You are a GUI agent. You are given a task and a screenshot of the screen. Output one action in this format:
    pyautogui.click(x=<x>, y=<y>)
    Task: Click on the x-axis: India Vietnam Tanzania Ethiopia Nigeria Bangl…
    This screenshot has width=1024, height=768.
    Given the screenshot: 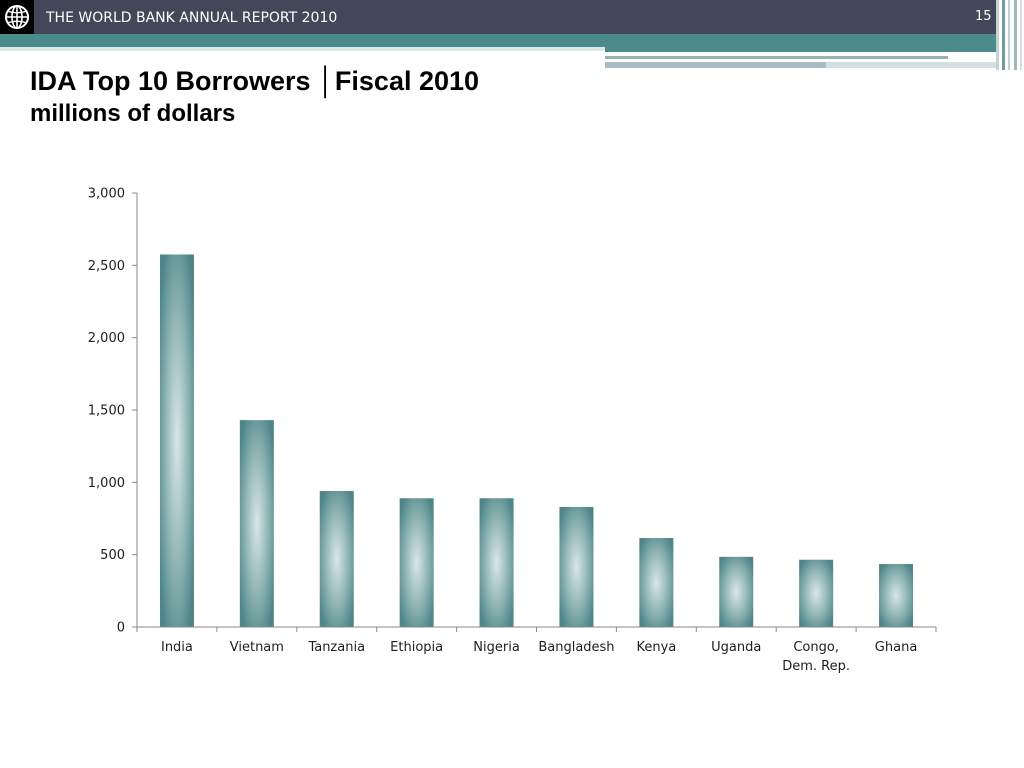 What is the action you would take?
    pyautogui.click(x=536, y=650)
    